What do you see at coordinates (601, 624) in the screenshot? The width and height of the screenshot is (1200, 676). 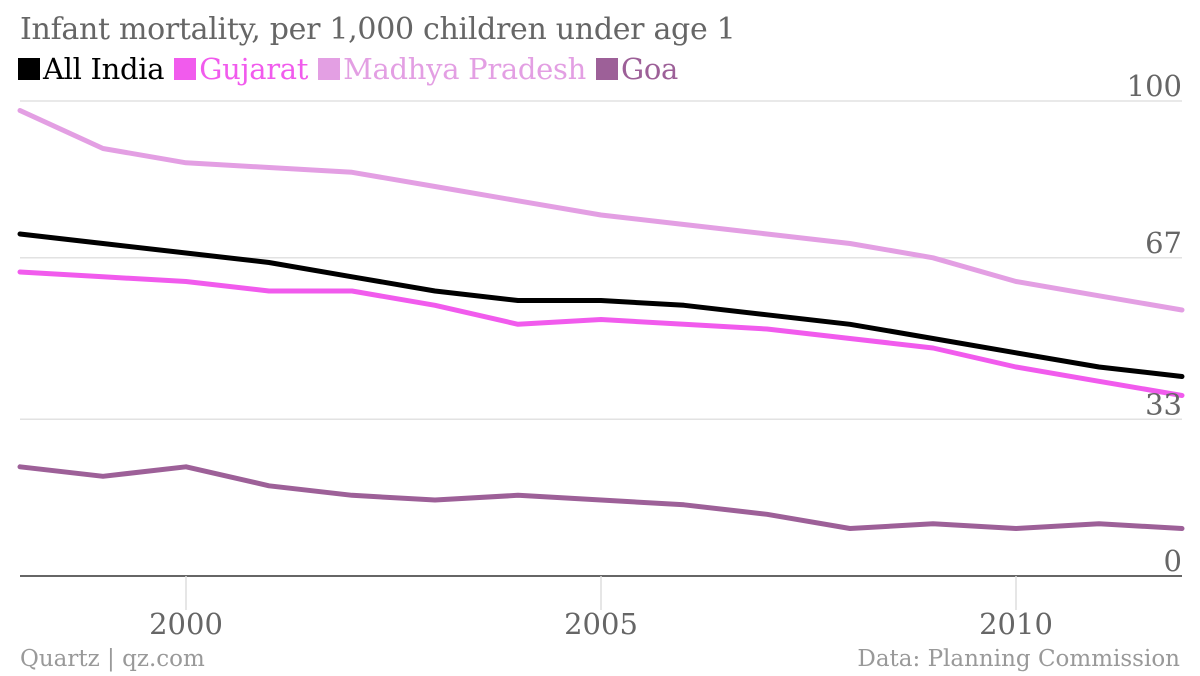 I see `x-tick-label-2005: 2005` at bounding box center [601, 624].